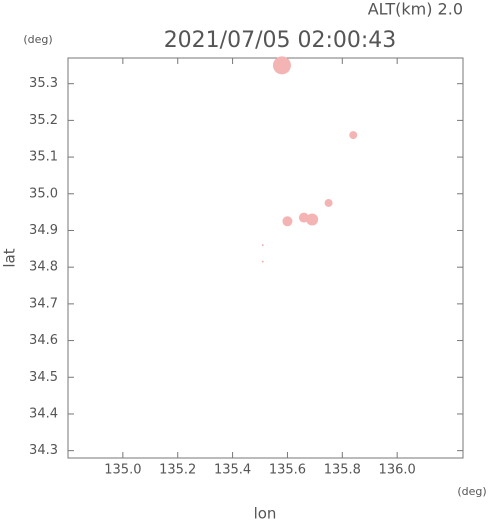  Describe the element at coordinates (43, 303) in the screenshot. I see `y-tick-label: 34.7` at that location.